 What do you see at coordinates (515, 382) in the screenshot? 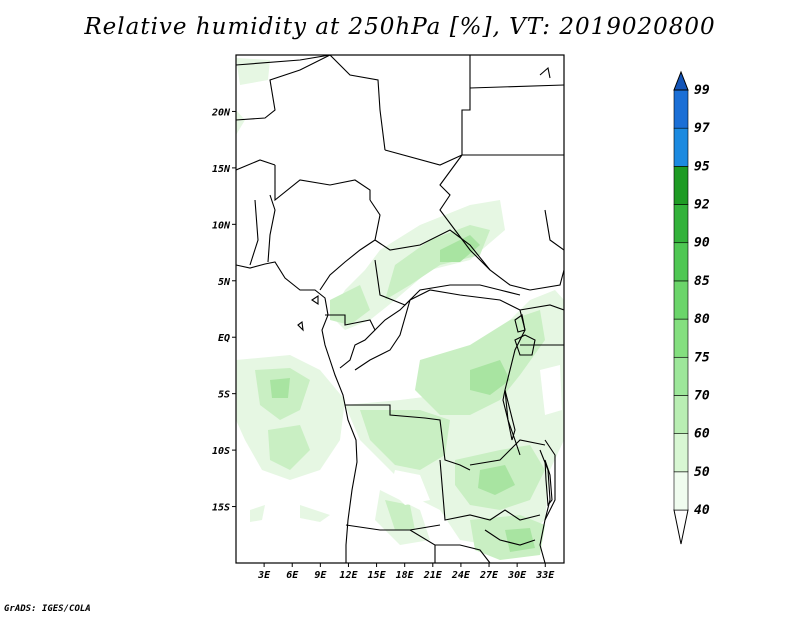
I see `border-drc-east` at bounding box center [515, 382].